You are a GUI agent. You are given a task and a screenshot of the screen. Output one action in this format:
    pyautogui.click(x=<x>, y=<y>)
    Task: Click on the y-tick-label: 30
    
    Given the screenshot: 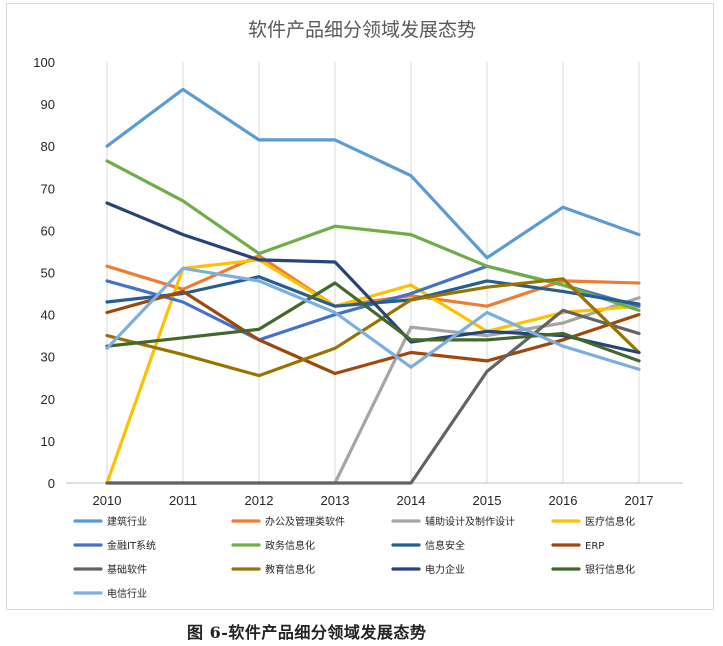 What is the action you would take?
    pyautogui.click(x=48, y=357)
    